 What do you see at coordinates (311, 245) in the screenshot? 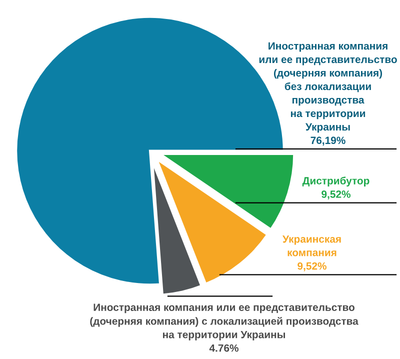
I see `slice-label: Украинская компания` at bounding box center [311, 245].